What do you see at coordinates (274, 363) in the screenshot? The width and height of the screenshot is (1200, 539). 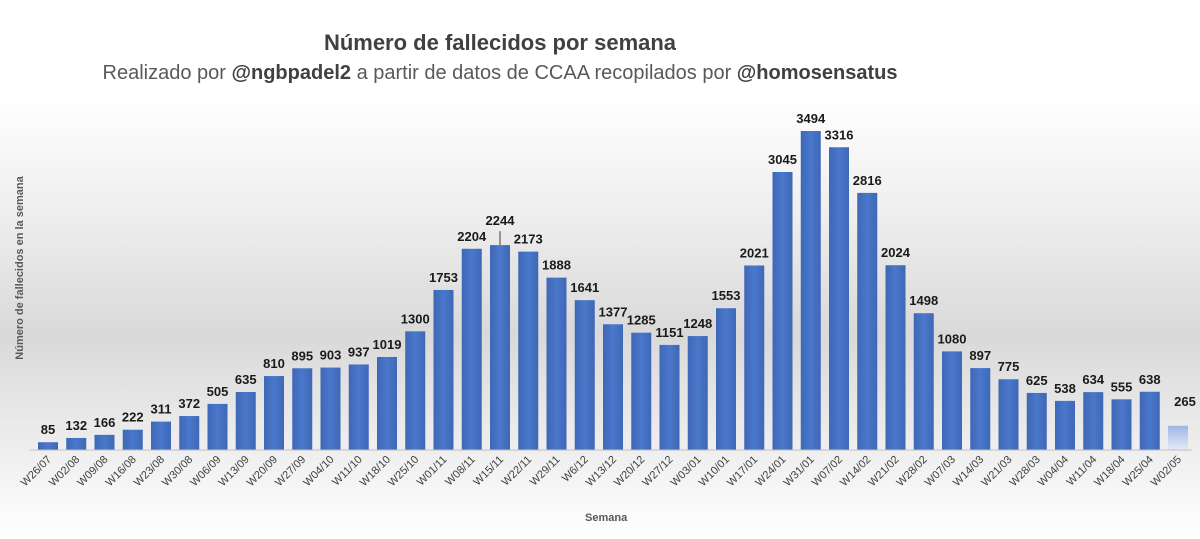 I see `data-label-W20/09: 810` at bounding box center [274, 363].